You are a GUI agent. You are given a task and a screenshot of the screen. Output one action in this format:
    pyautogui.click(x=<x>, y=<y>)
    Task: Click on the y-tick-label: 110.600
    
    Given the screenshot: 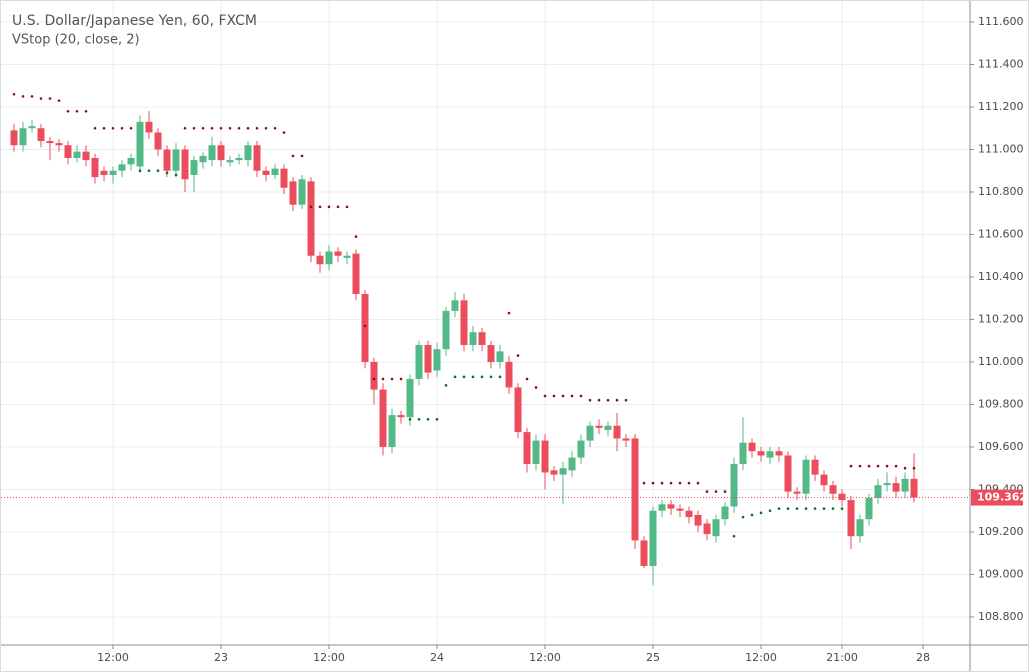 What is the action you would take?
    pyautogui.click(x=1001, y=233)
    